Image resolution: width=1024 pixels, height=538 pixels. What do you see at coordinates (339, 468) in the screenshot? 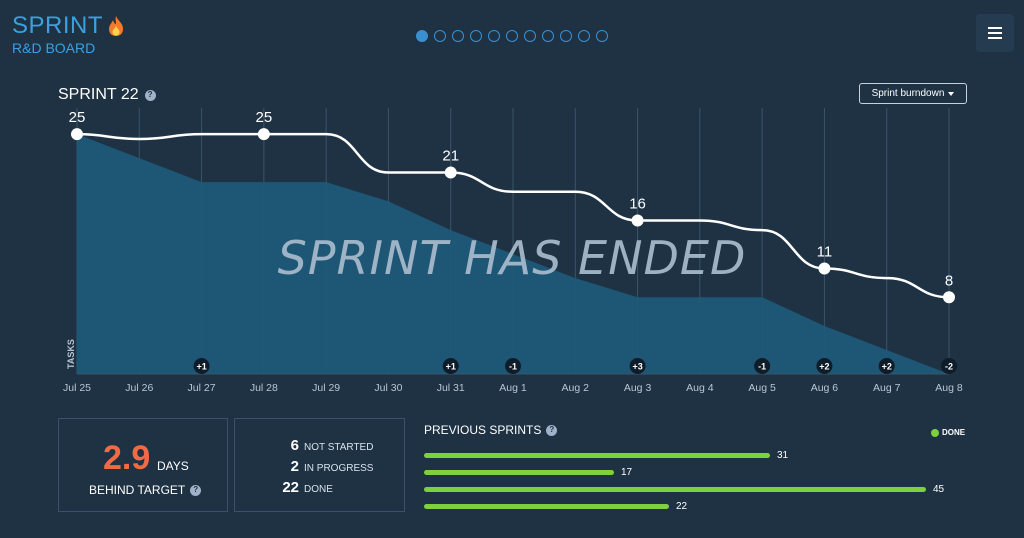
I see `in-progress-label: IN PROGRESS` at bounding box center [339, 468].